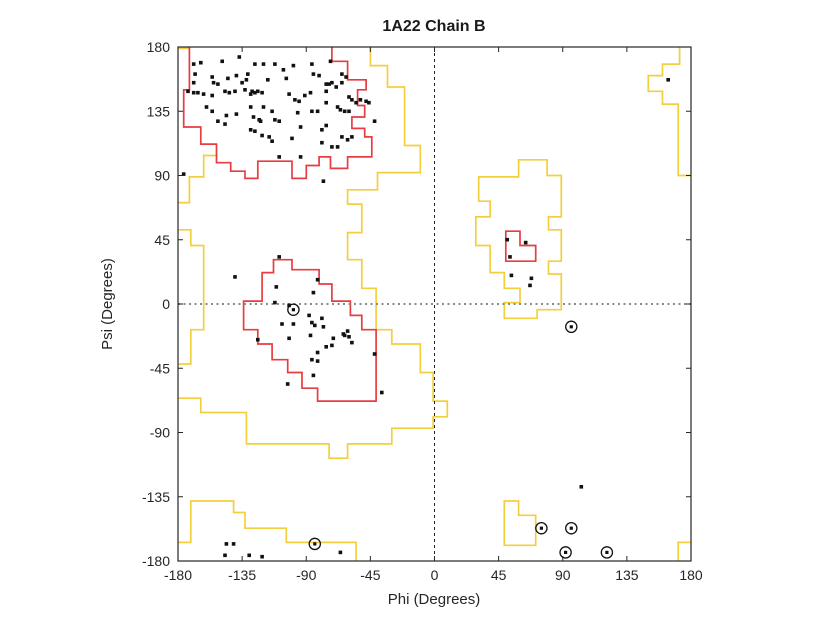  What do you see at coordinates (691, 575) in the screenshot?
I see `x-tick-label: 180` at bounding box center [691, 575].